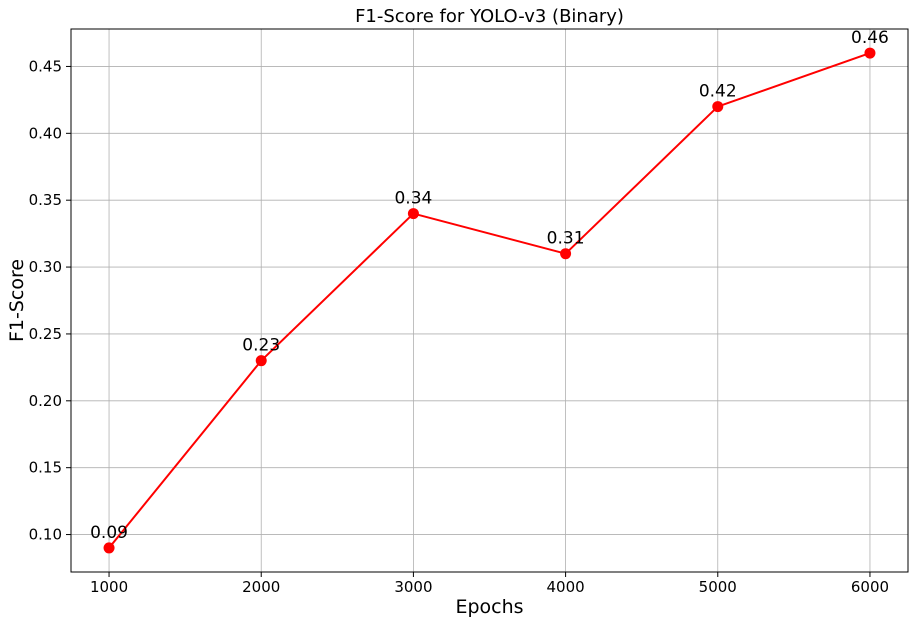  Describe the element at coordinates (565, 587) in the screenshot. I see `x-tick-label: 4000` at that location.